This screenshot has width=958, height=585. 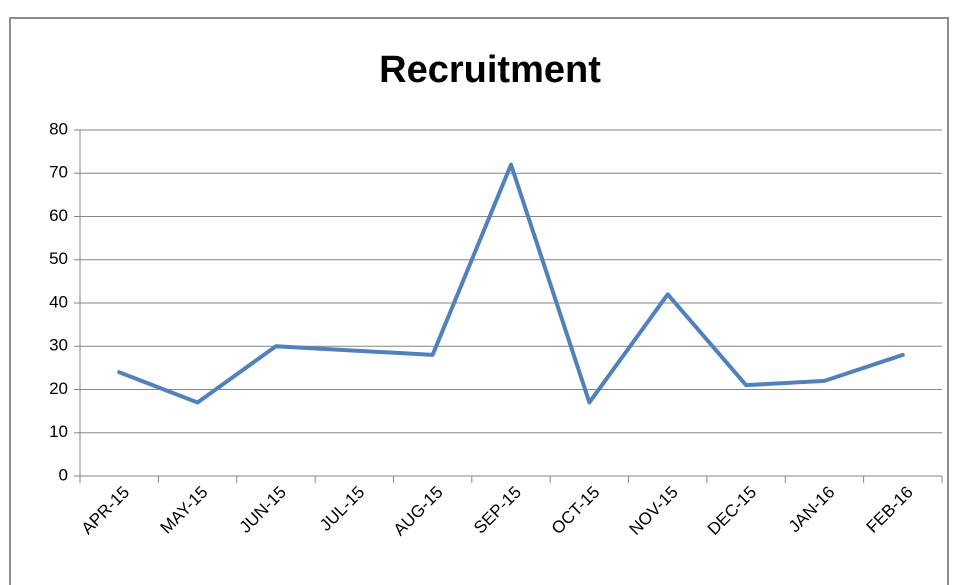 I want to click on y-tick-label: 80, so click(x=58, y=128).